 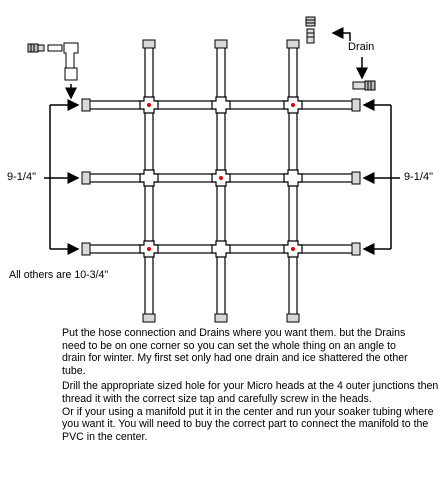 I want to click on junction-dots, so click(x=221, y=177).